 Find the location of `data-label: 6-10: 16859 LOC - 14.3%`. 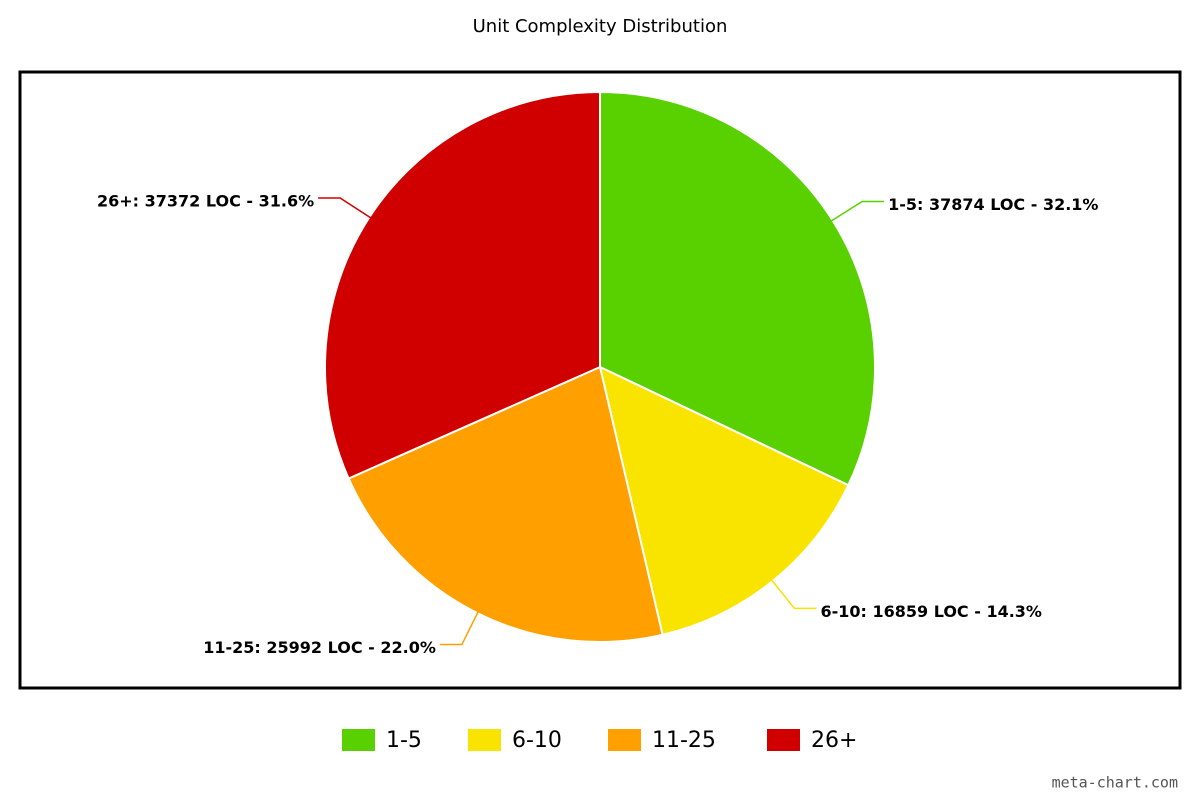

data-label: 6-10: 16859 LOC - 14.3% is located at coordinates (931, 611).